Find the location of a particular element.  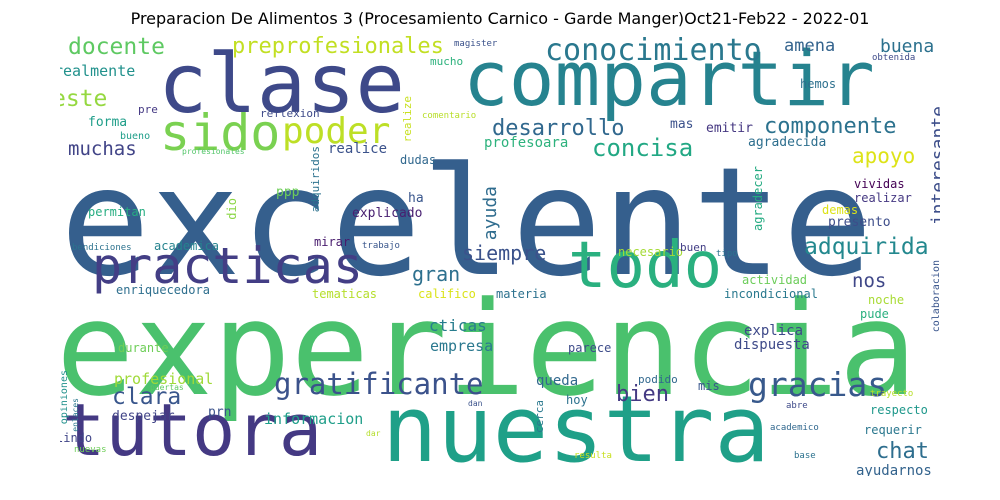

word-siempre: siempre is located at coordinates (504, 253).